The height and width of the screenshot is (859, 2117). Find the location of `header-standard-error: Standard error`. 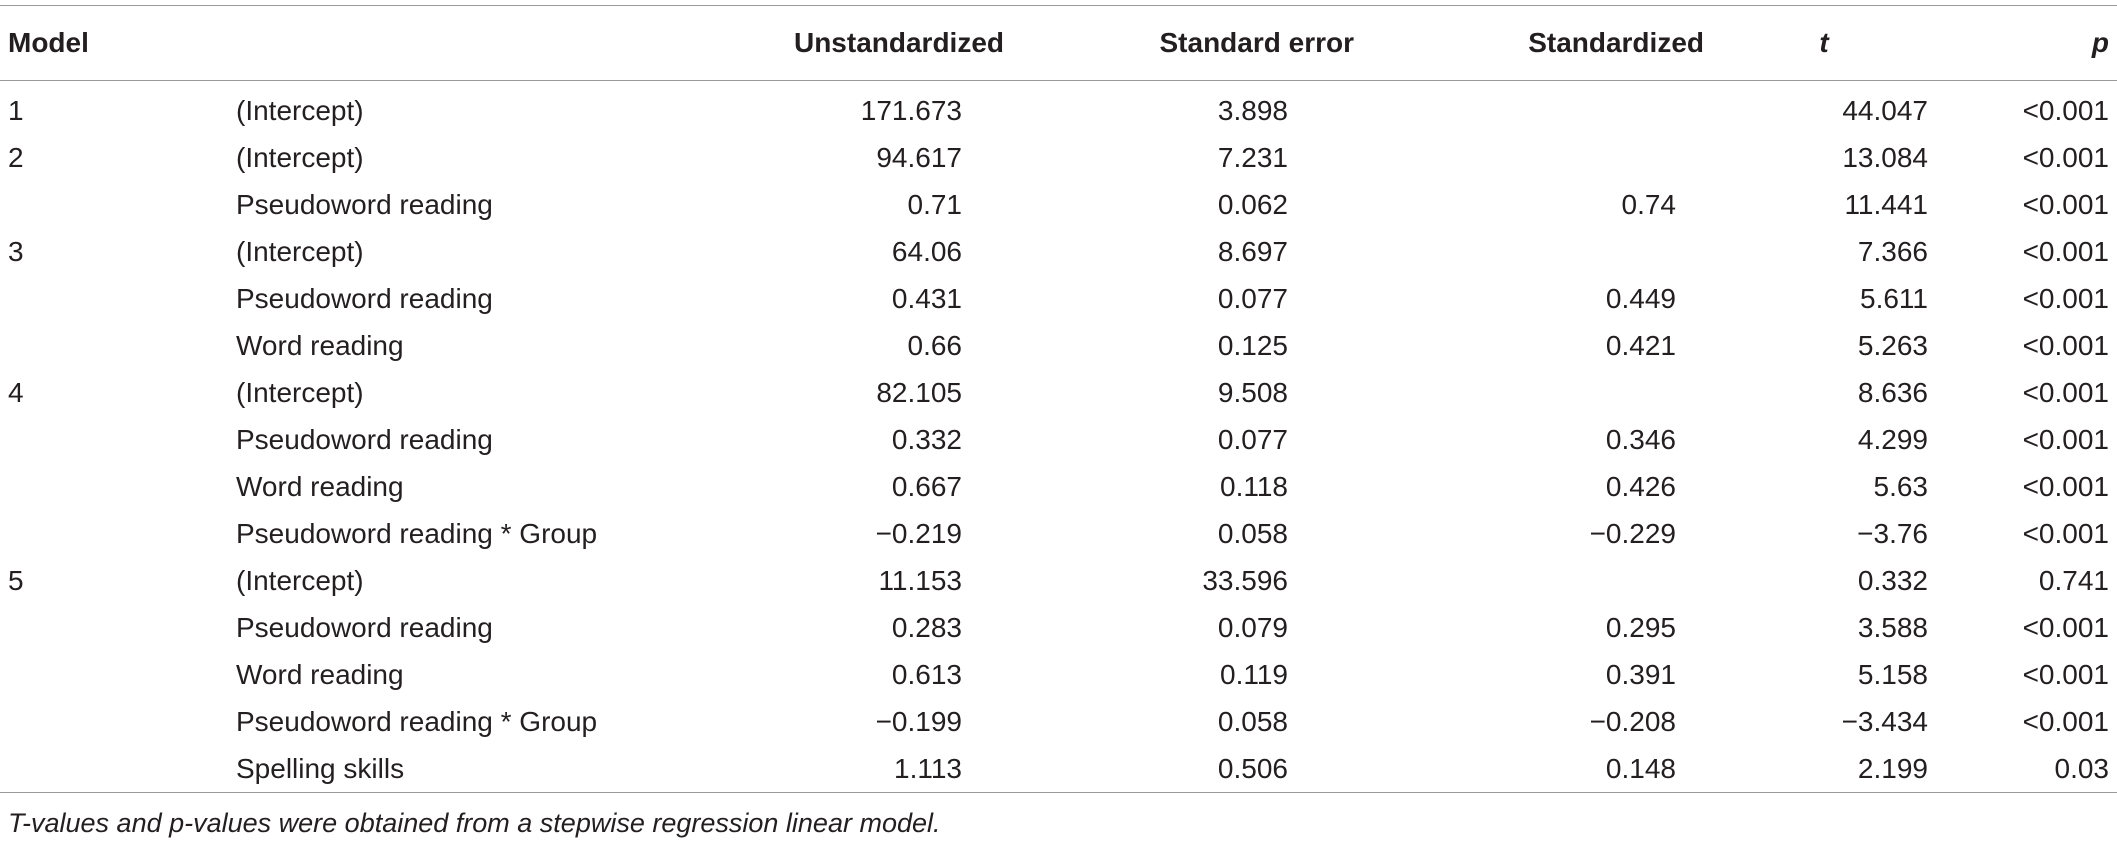

header-standard-error: Standard error is located at coordinates (1257, 42).